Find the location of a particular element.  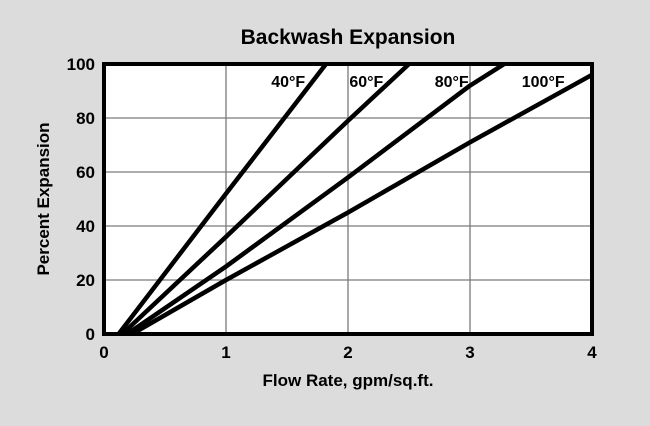

y-tick-label: 20 is located at coordinates (85, 280).